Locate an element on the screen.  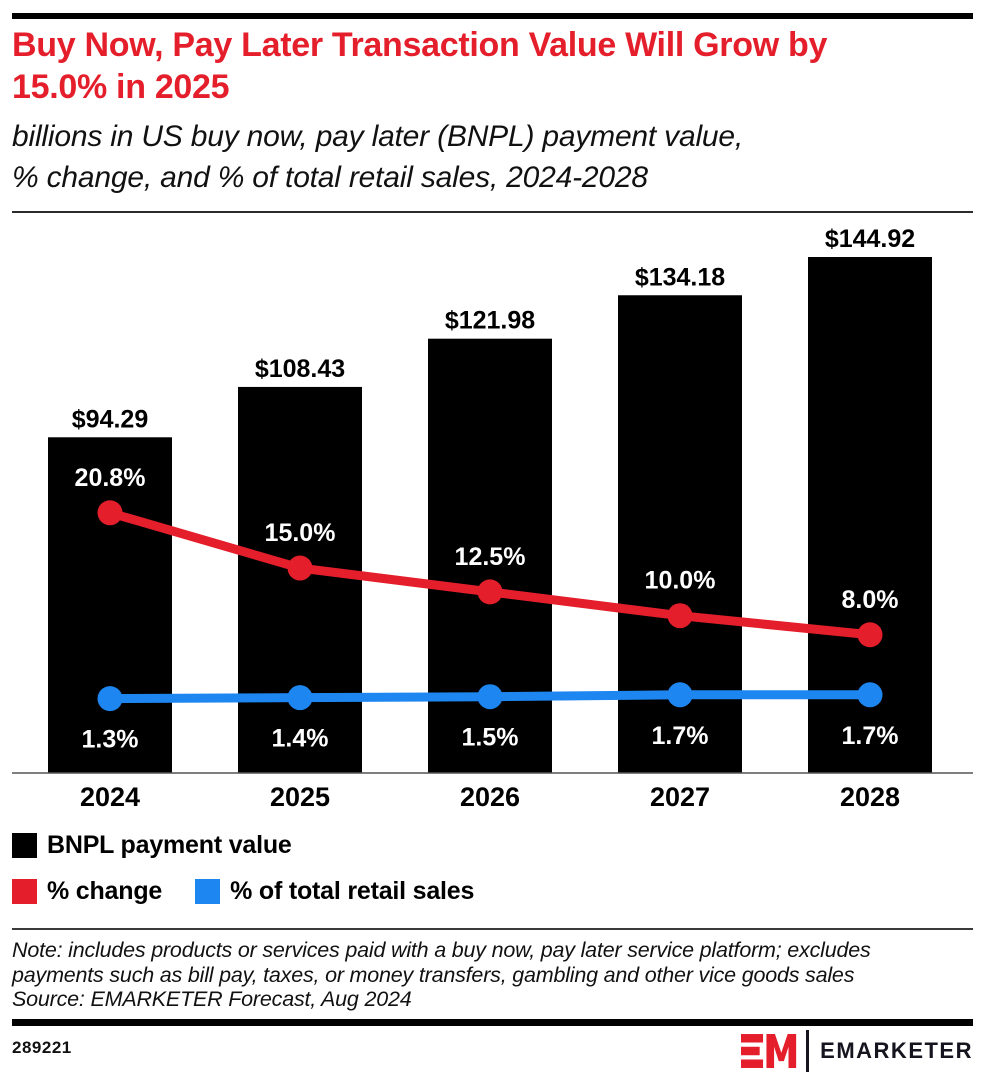
bar-2024 is located at coordinates (110, 605).